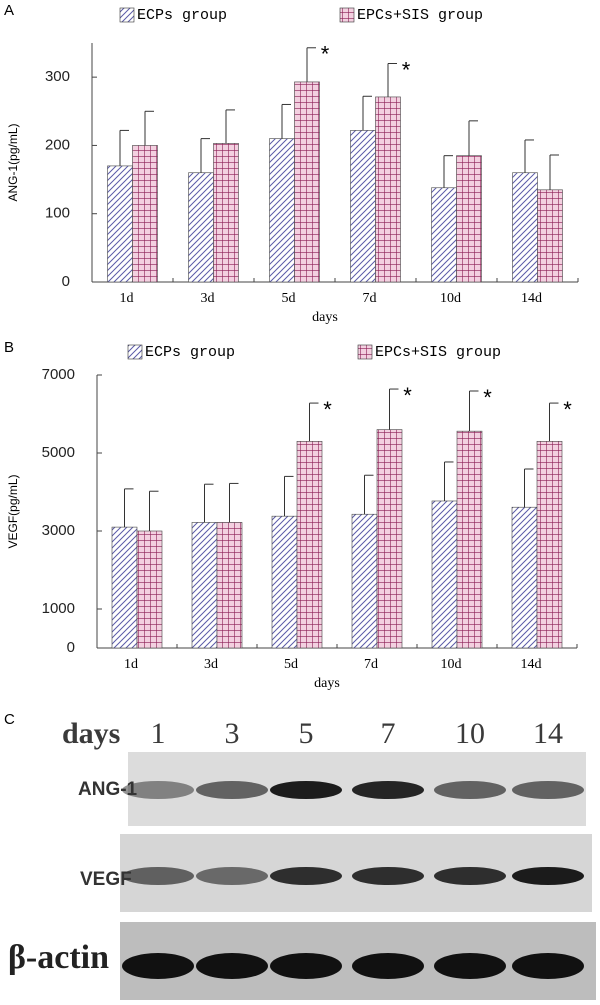 The width and height of the screenshot is (600, 1005). I want to click on panel-label: C, so click(9, 719).